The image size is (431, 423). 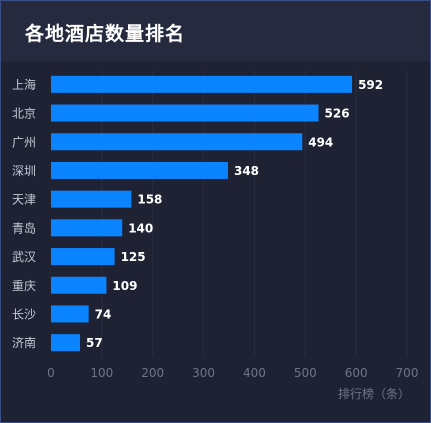 What do you see at coordinates (133, 257) in the screenshot?
I see `value-label: 125` at bounding box center [133, 257].